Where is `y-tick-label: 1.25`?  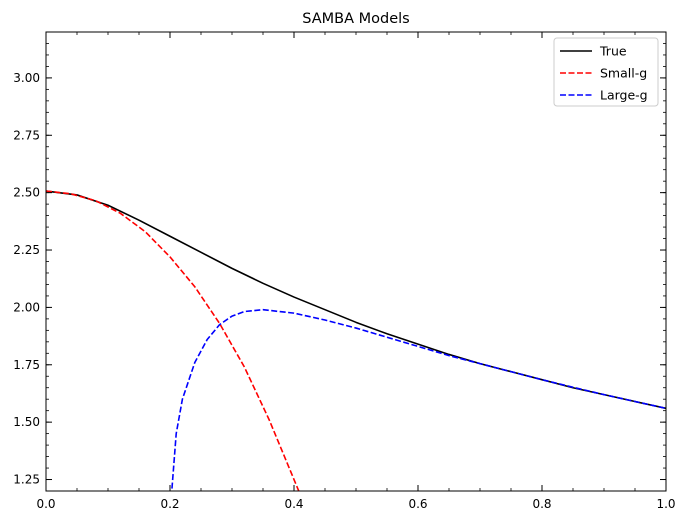 y-tick-label: 1.25 is located at coordinates (26, 480).